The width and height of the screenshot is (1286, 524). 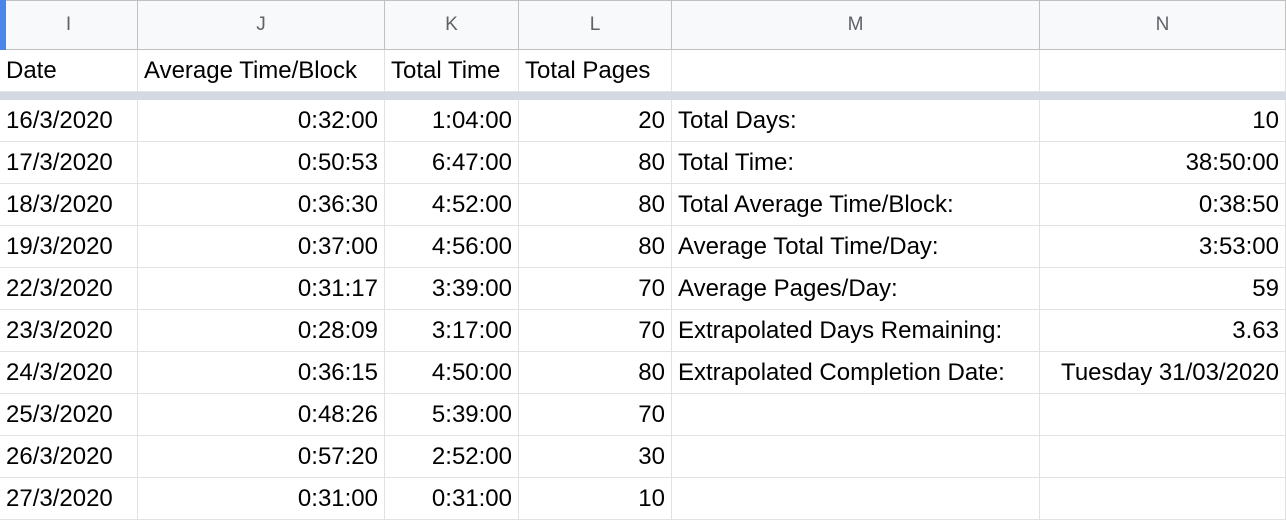 What do you see at coordinates (856, 331) in the screenshot?
I see `summary-label-cell: Extrapolated Days Remaining:` at bounding box center [856, 331].